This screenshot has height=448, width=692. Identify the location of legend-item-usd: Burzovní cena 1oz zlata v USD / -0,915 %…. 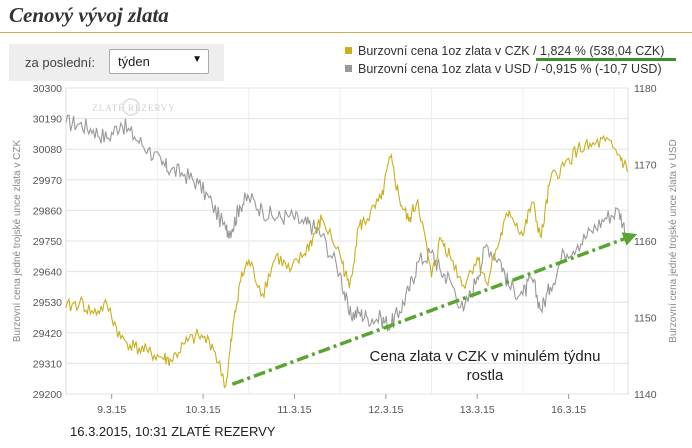
(504, 69).